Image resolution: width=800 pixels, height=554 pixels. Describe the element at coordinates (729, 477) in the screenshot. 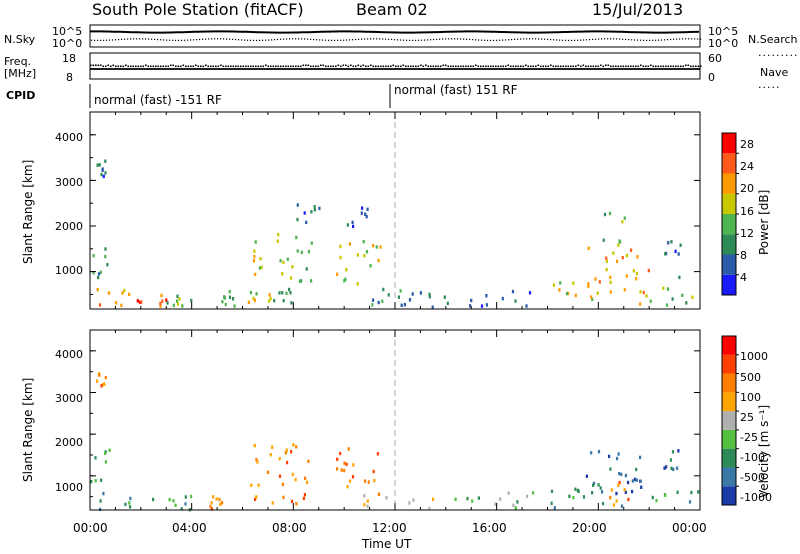

I see `velocity-colorbar-swatch` at that location.